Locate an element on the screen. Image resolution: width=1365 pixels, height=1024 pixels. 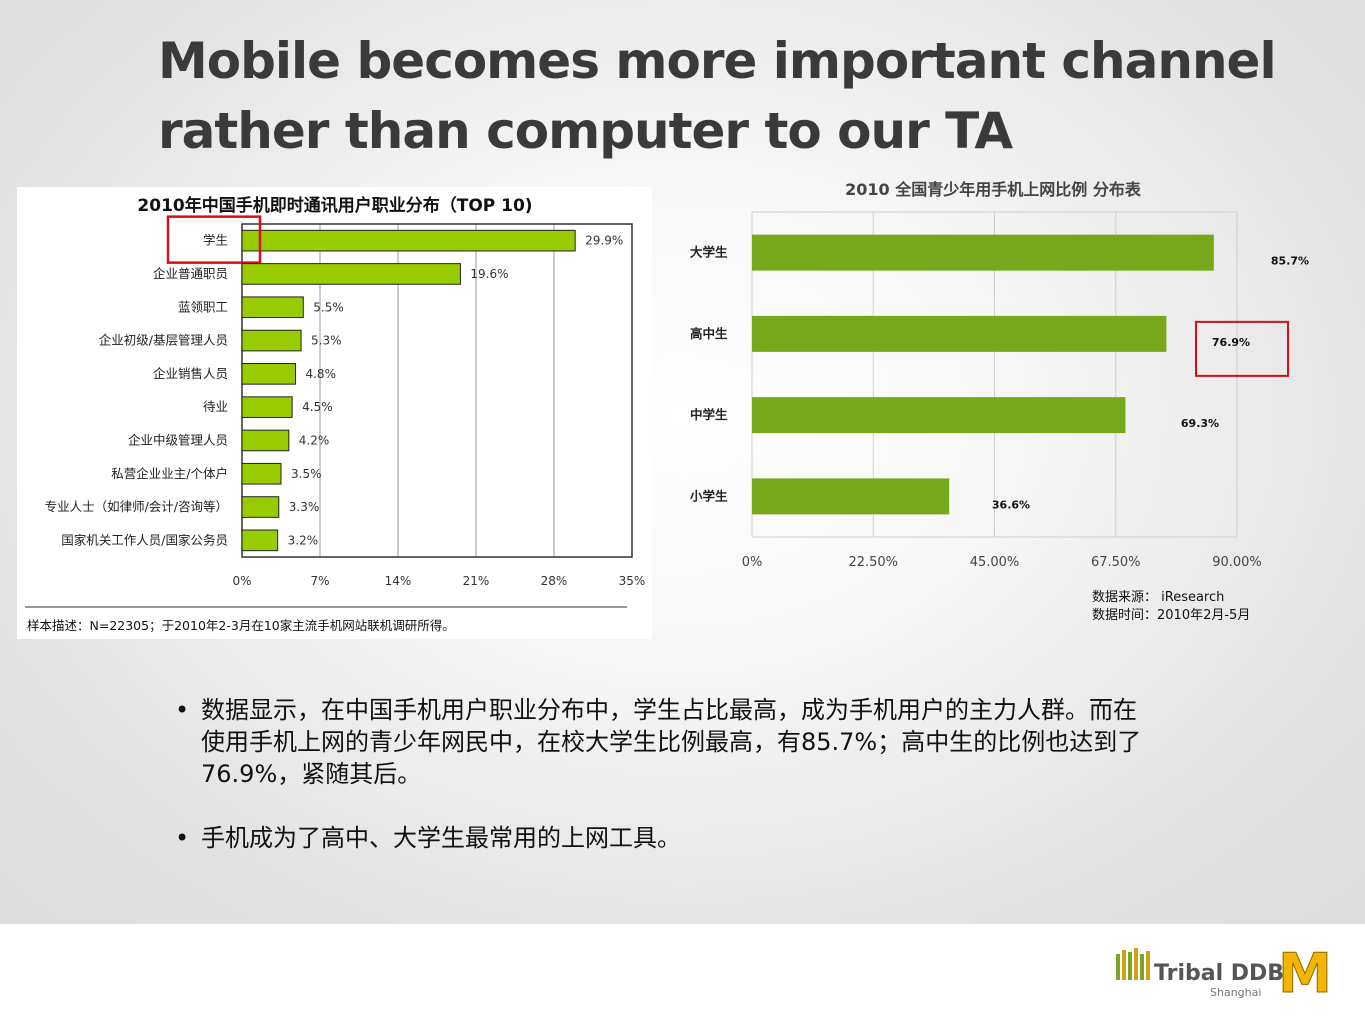
chart-title: 2010 全国青少年用手机上网比例 分布表 is located at coordinates (993, 189).